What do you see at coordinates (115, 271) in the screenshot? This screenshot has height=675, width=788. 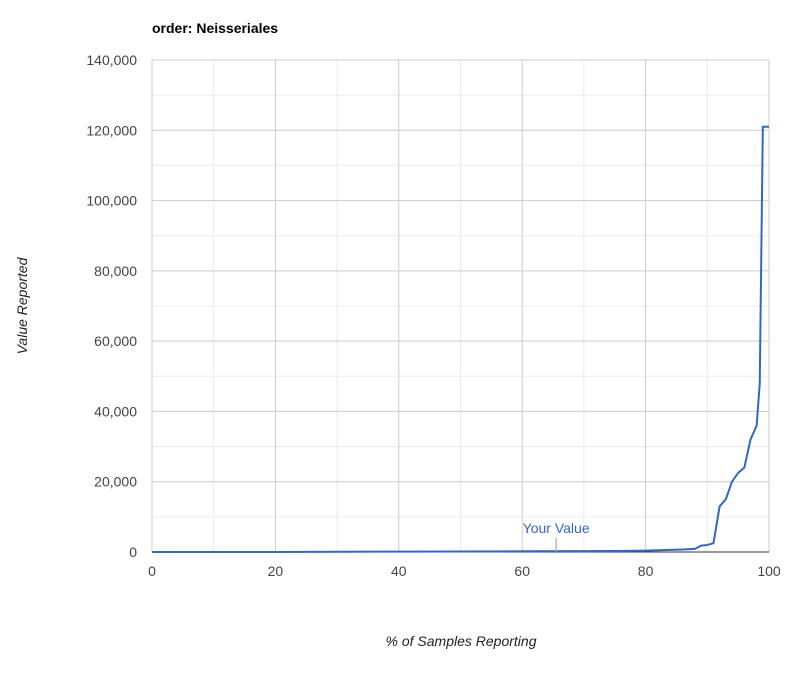 I see `y-tick-label: 80,000` at bounding box center [115, 271].